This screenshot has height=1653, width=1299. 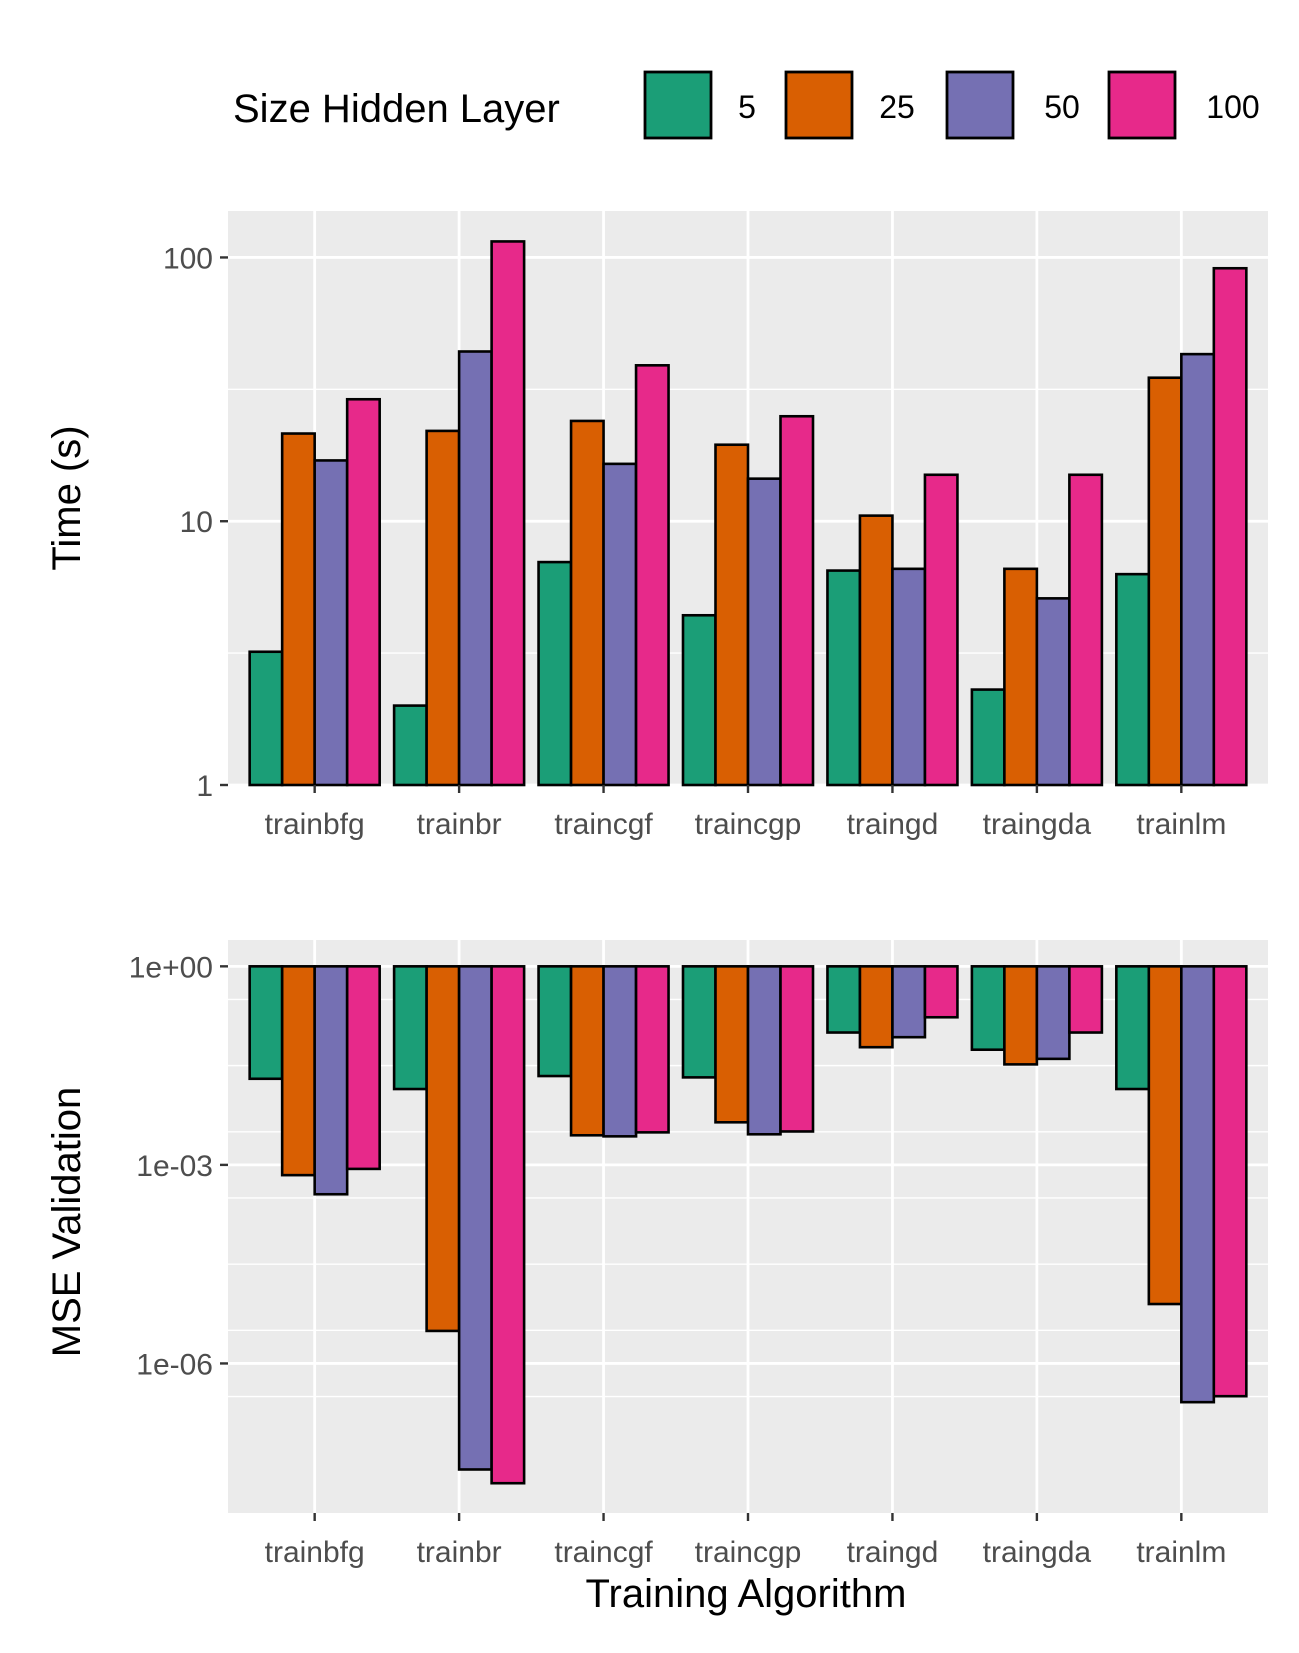 I want to click on legend-keys: 5 25 50 100, so click(x=951, y=105).